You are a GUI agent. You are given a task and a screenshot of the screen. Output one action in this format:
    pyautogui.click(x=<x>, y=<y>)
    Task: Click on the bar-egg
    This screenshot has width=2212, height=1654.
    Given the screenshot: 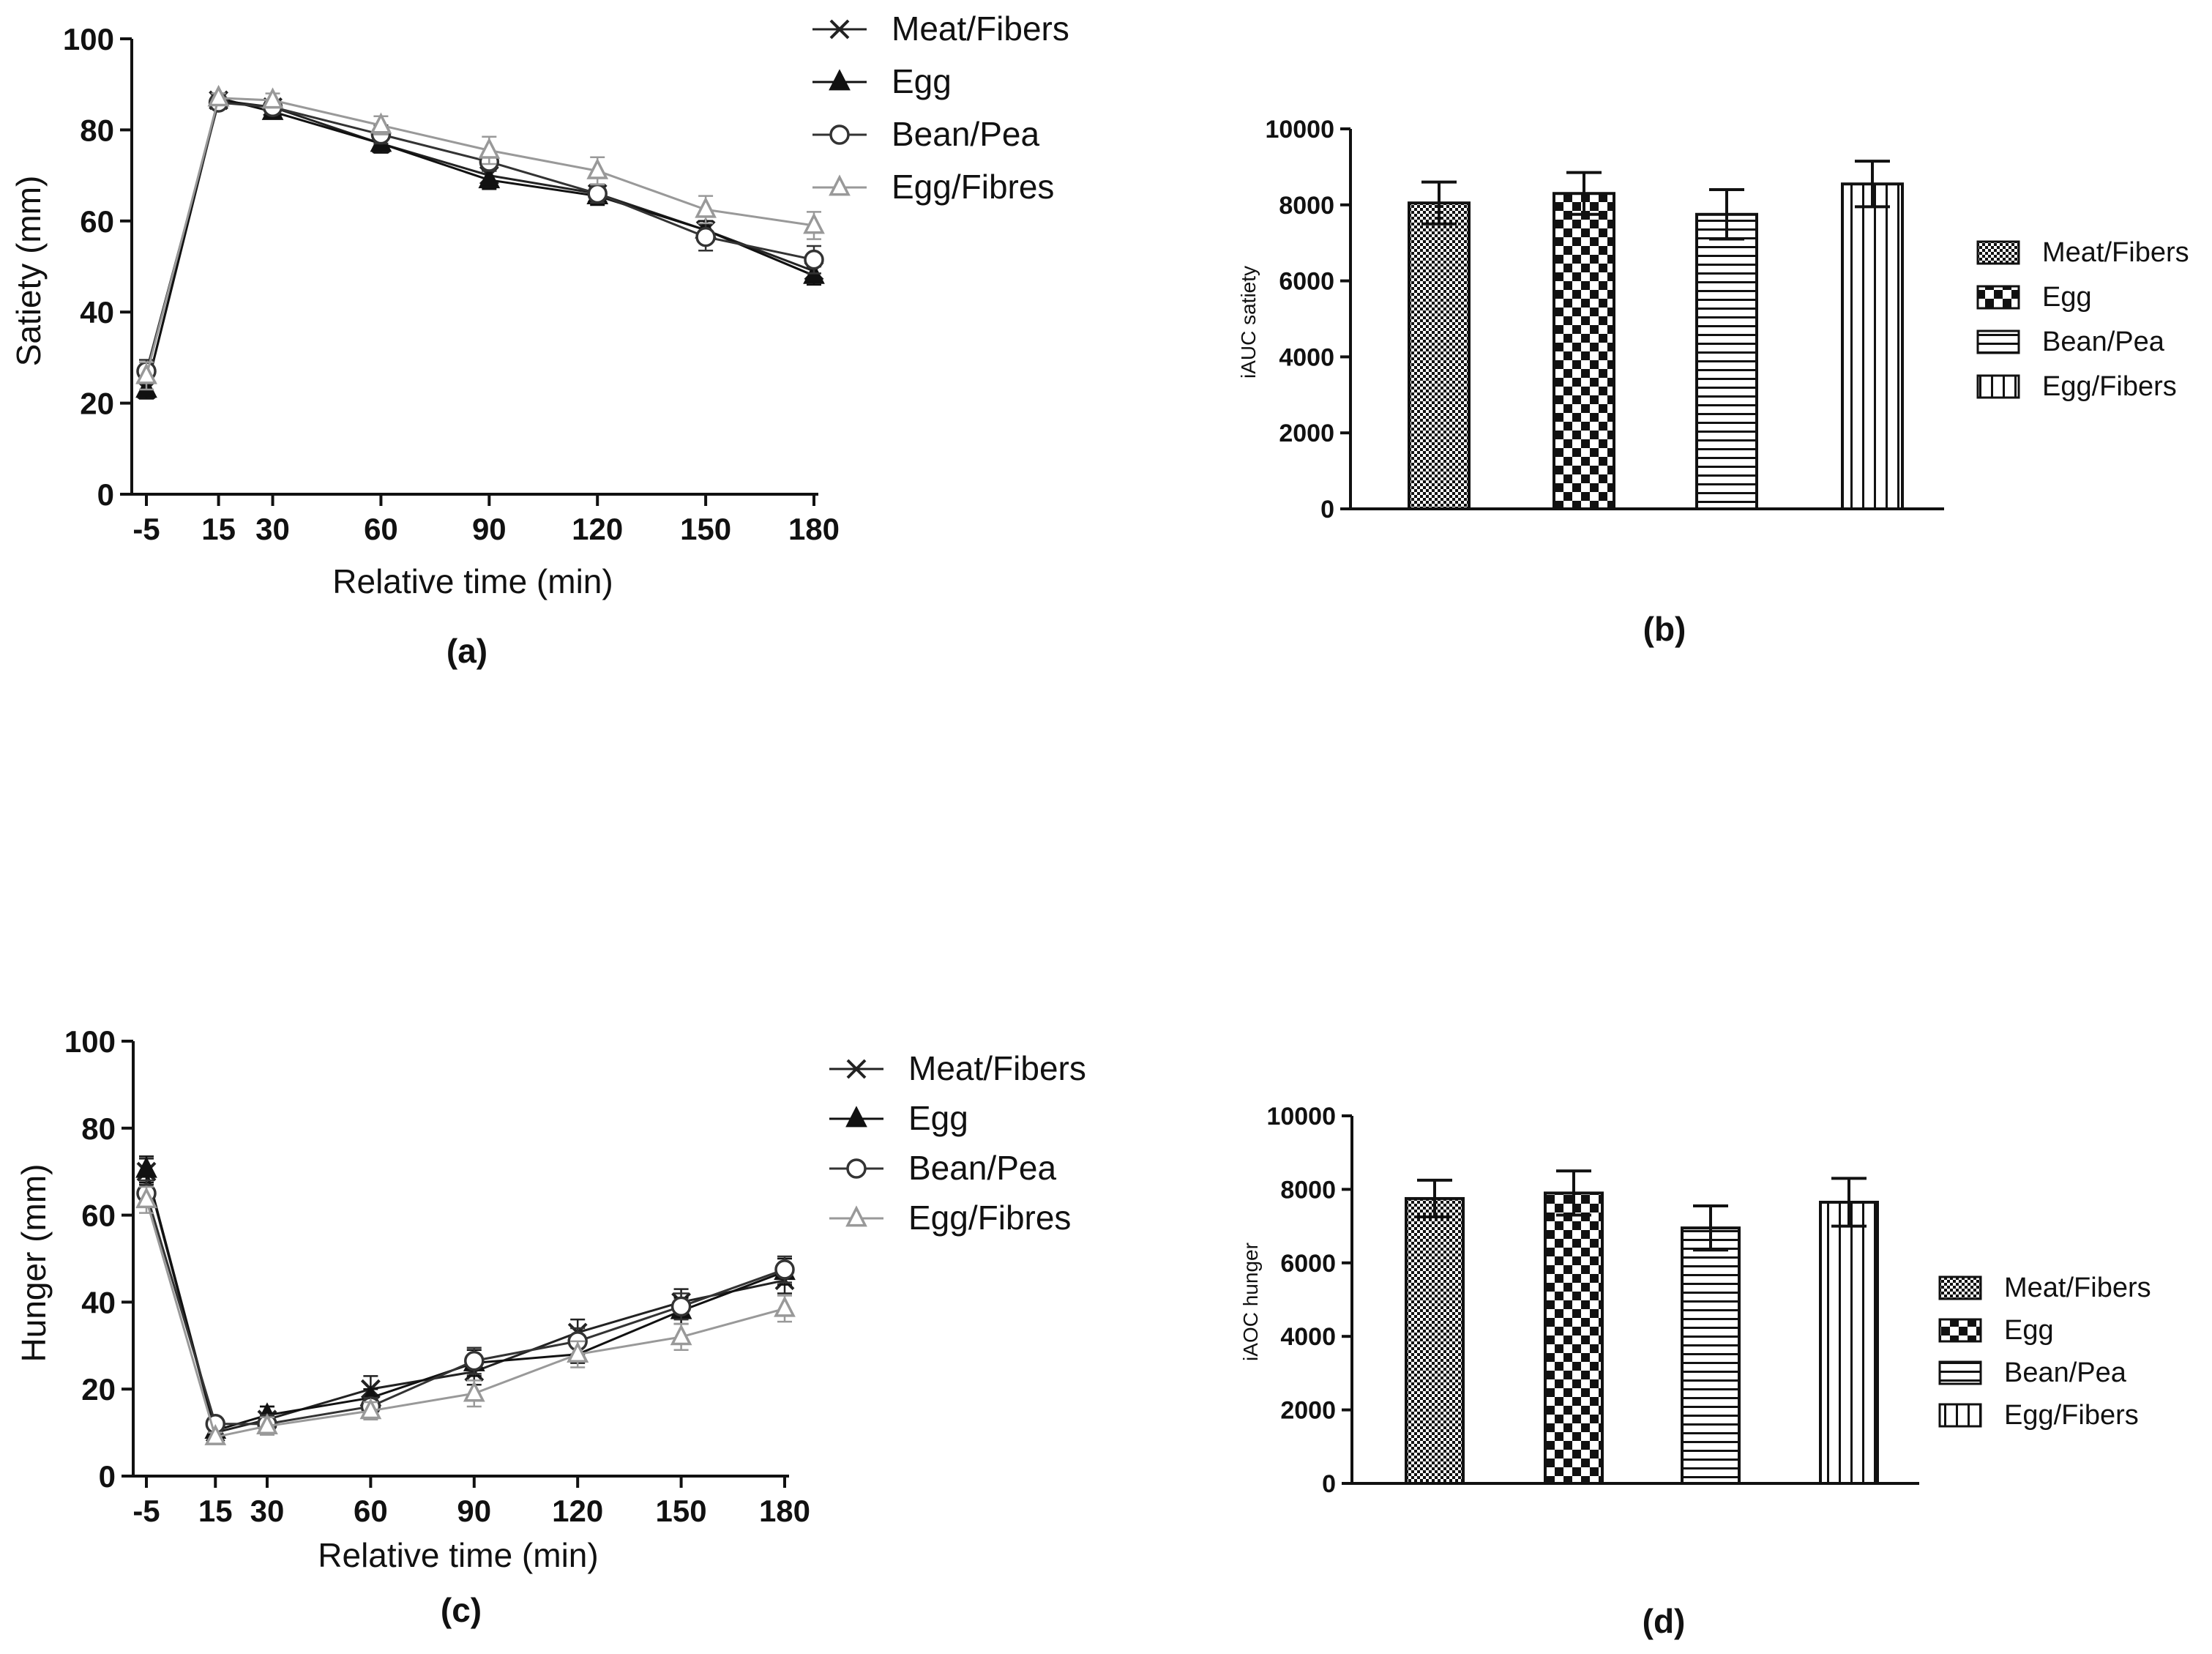 What is the action you would take?
    pyautogui.click(x=1574, y=1338)
    